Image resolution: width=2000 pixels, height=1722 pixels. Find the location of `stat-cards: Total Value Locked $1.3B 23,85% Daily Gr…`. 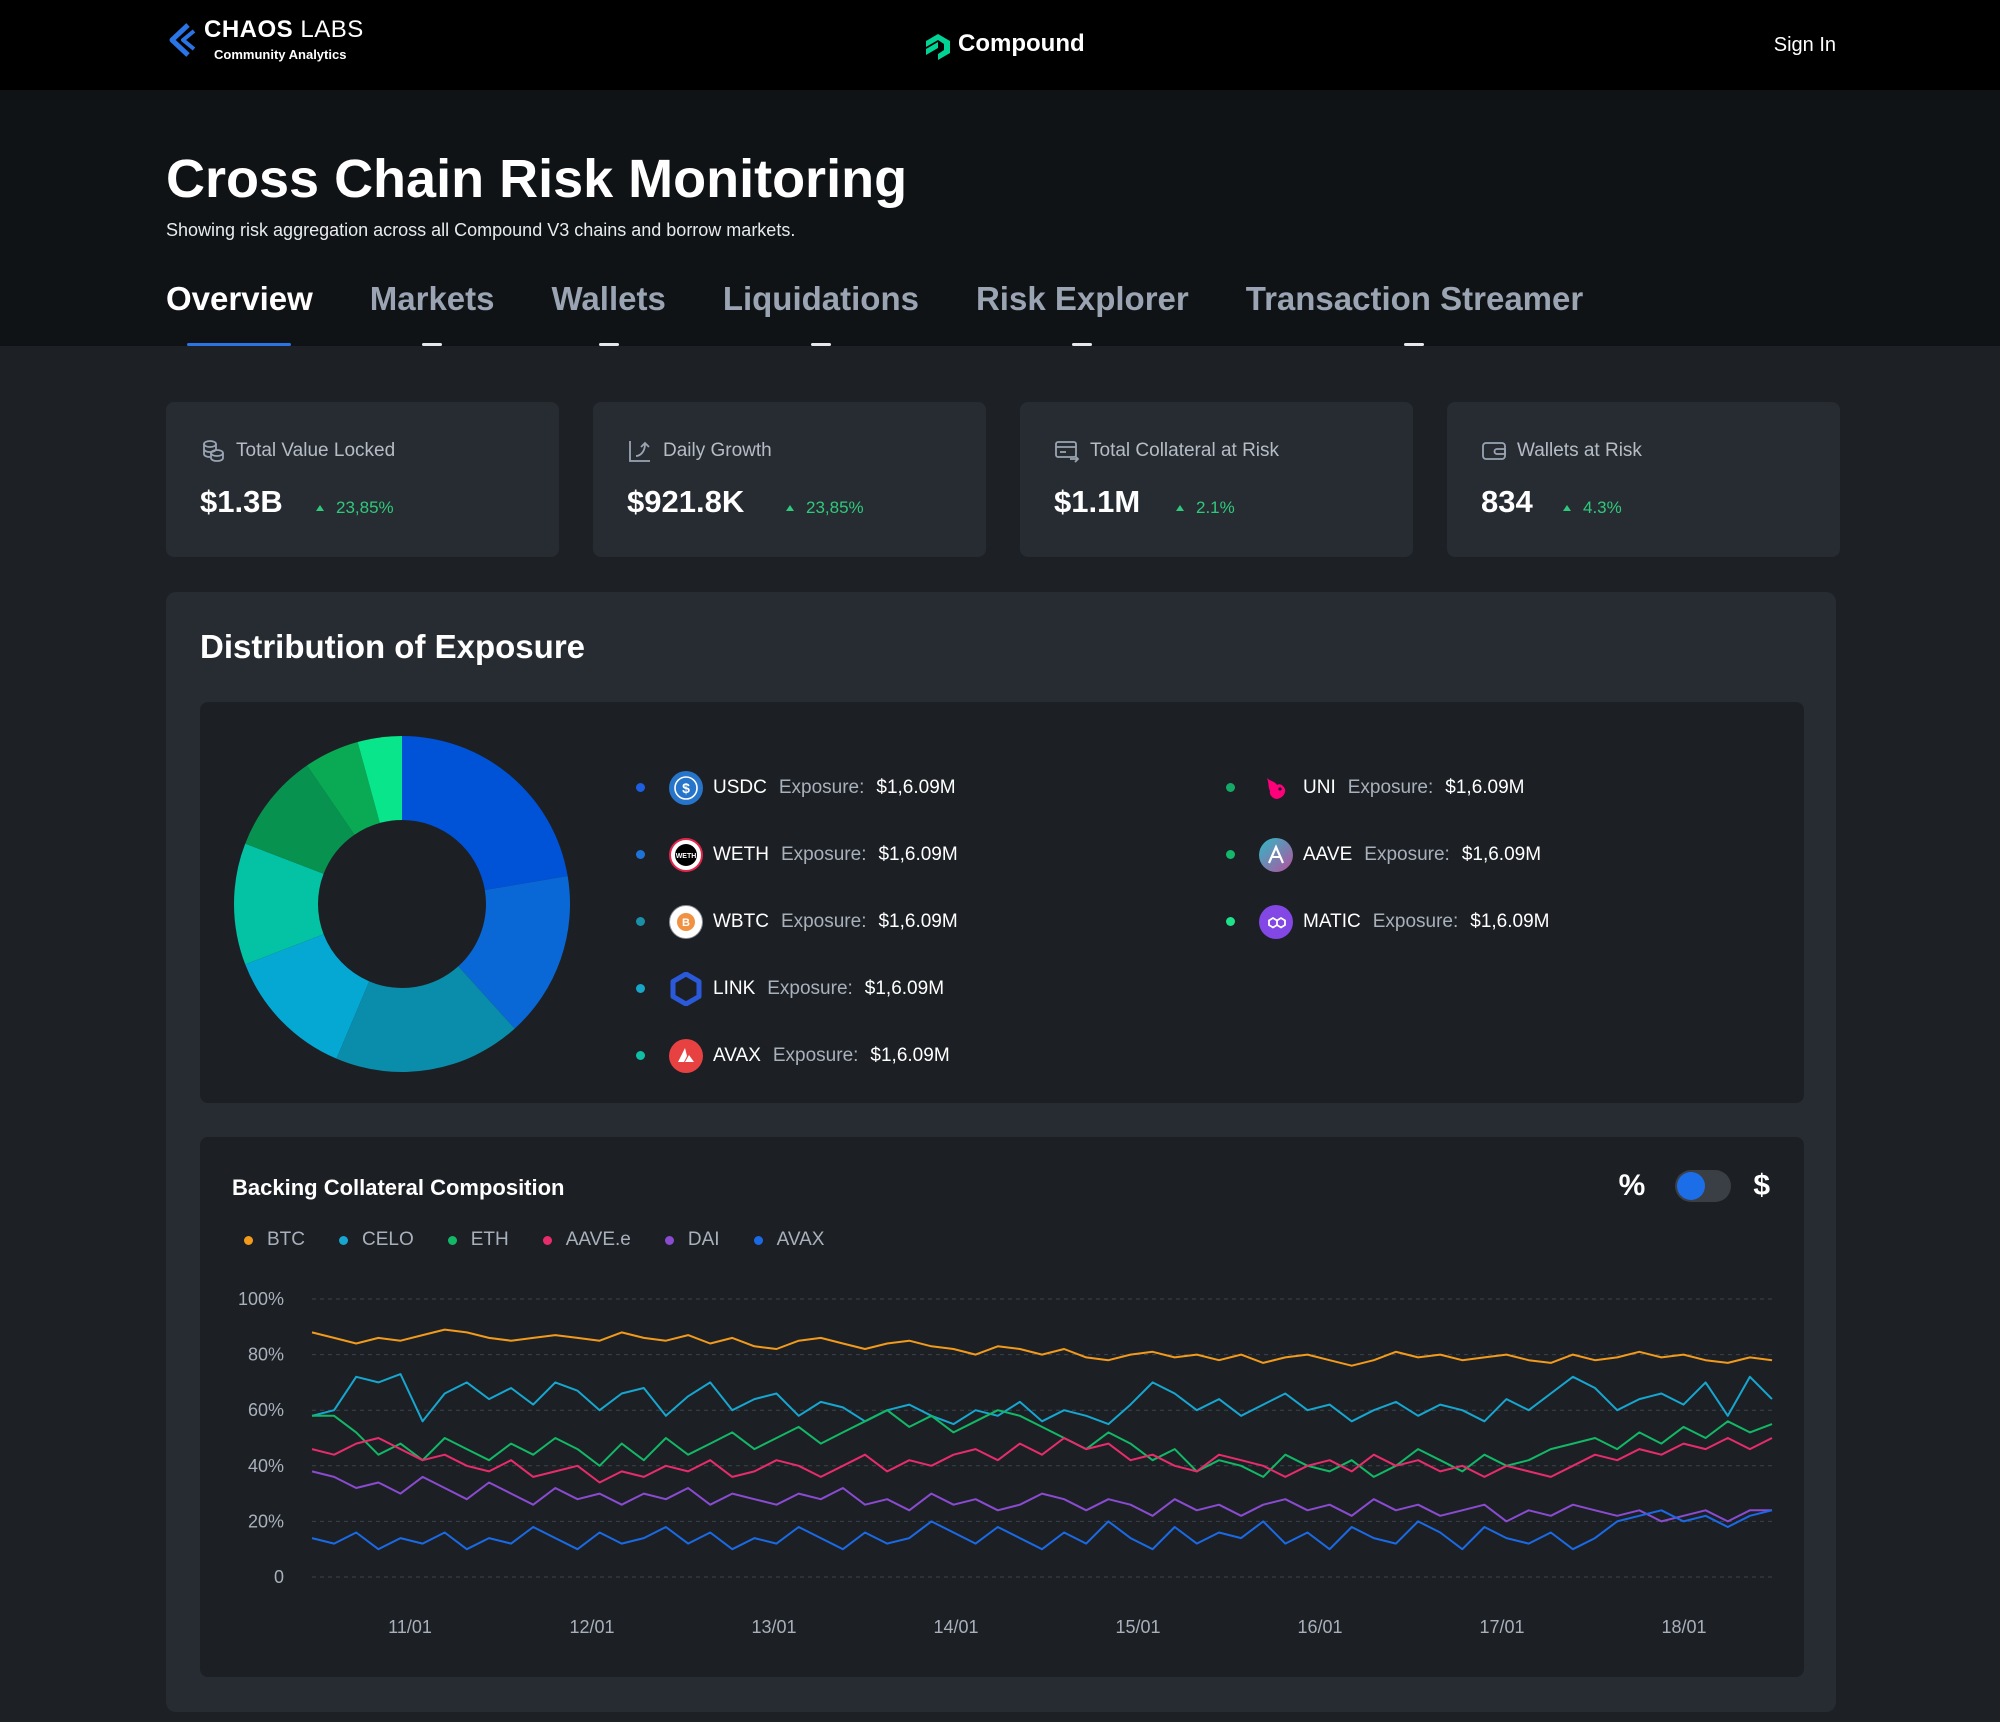

stat-cards: Total Value Locked $1.3B 23,85% Daily Gr… is located at coordinates (1003, 479).